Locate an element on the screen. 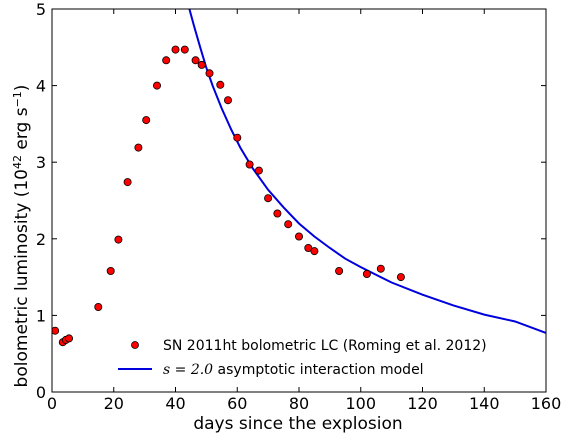  y-axis-label-close: ) is located at coordinates (22, 88).